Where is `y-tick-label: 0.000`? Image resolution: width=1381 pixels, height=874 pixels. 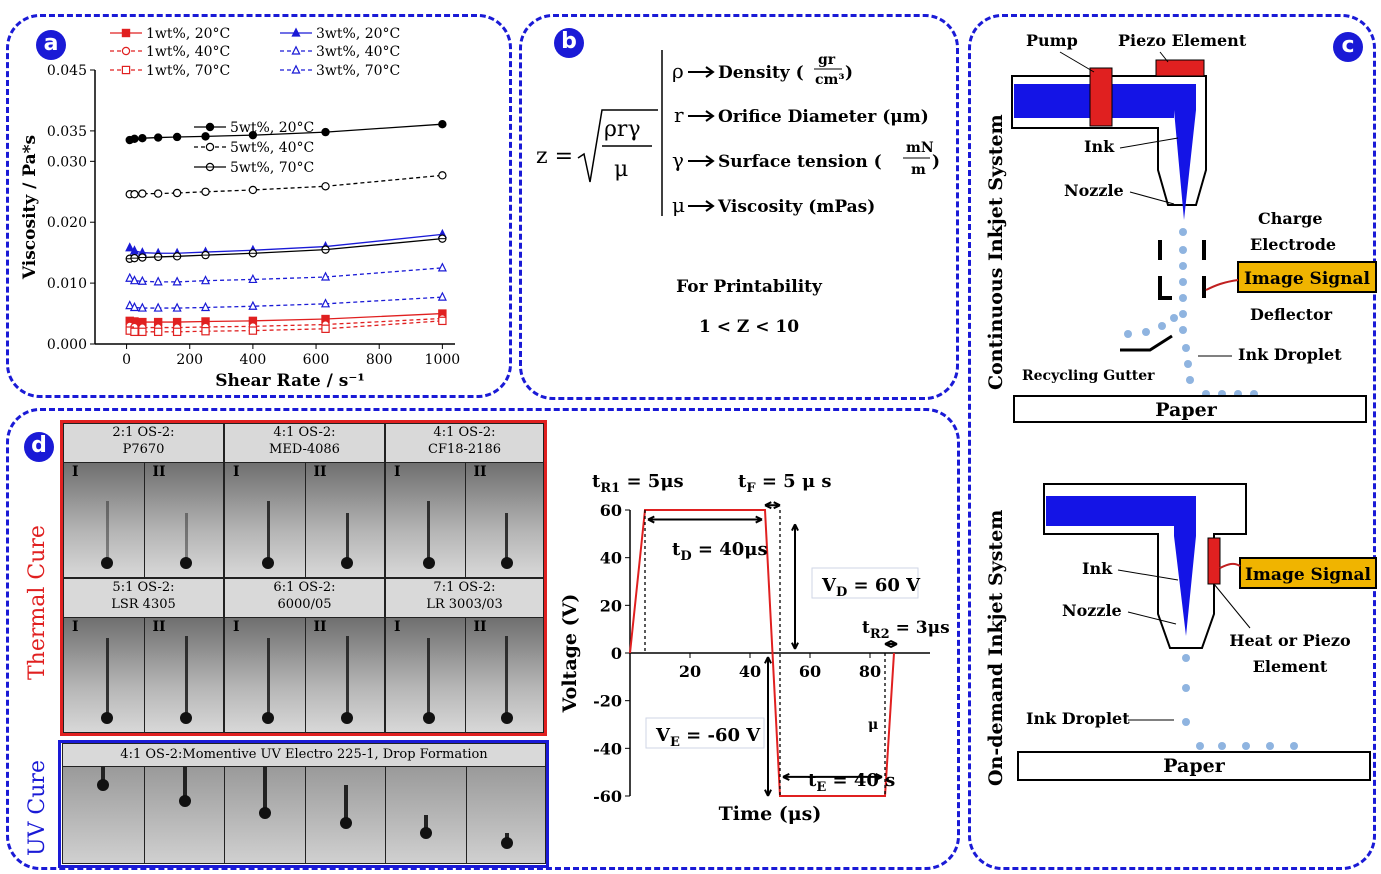
y-tick-label: 0.000 is located at coordinates (67, 345).